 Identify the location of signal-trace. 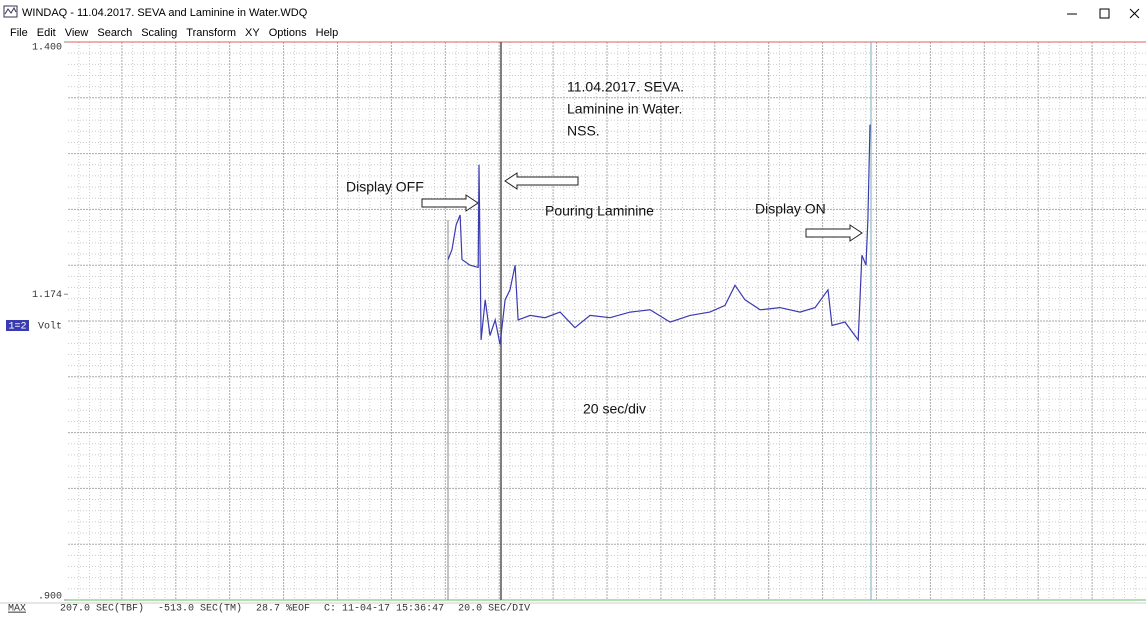
(659, 234).